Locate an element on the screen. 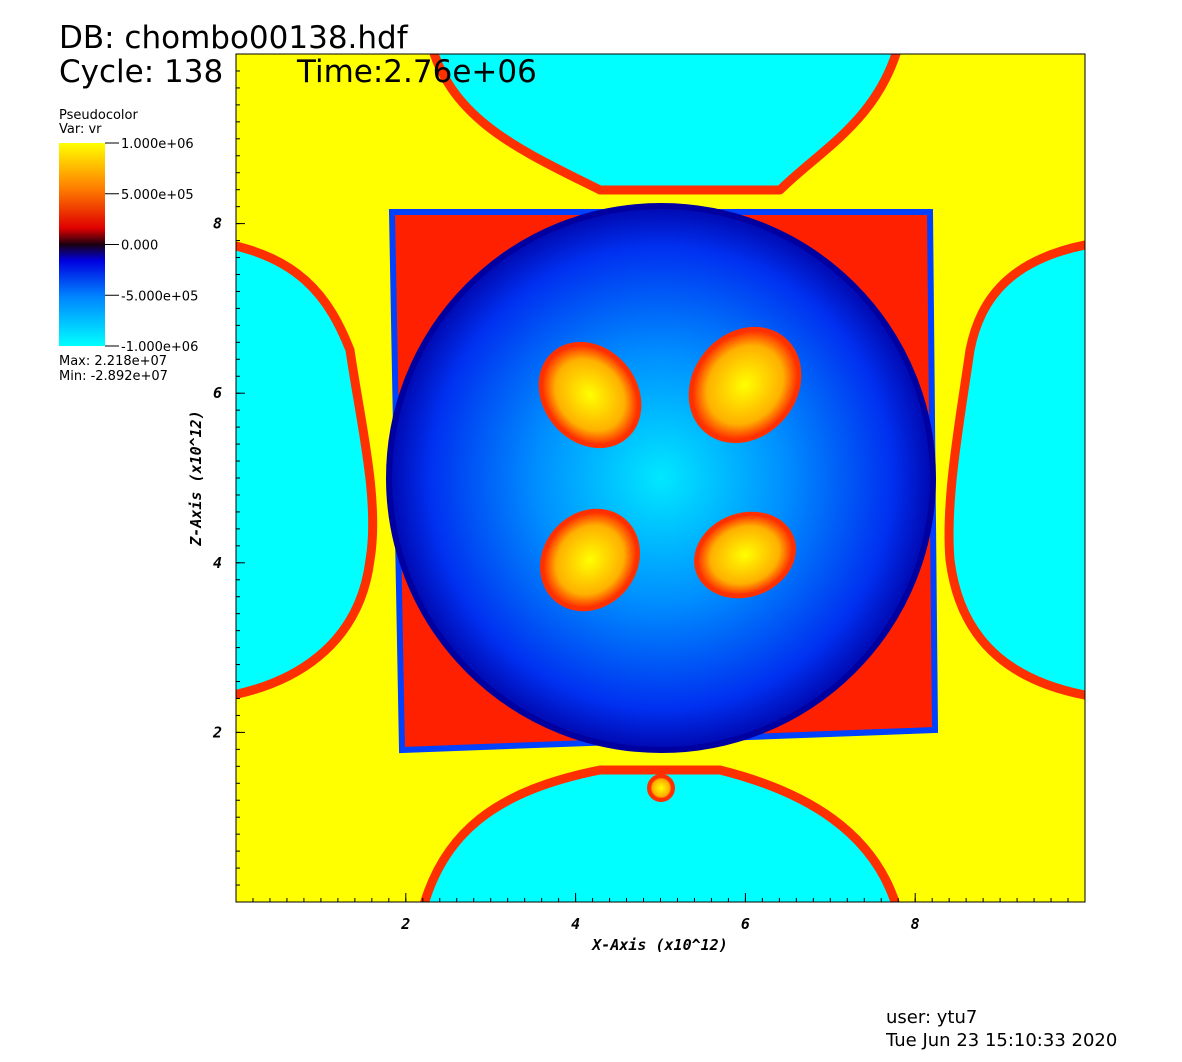 This screenshot has height=1062, width=1182. date: Tue Jun 23 15:10:33 2020 is located at coordinates (1001, 1040).